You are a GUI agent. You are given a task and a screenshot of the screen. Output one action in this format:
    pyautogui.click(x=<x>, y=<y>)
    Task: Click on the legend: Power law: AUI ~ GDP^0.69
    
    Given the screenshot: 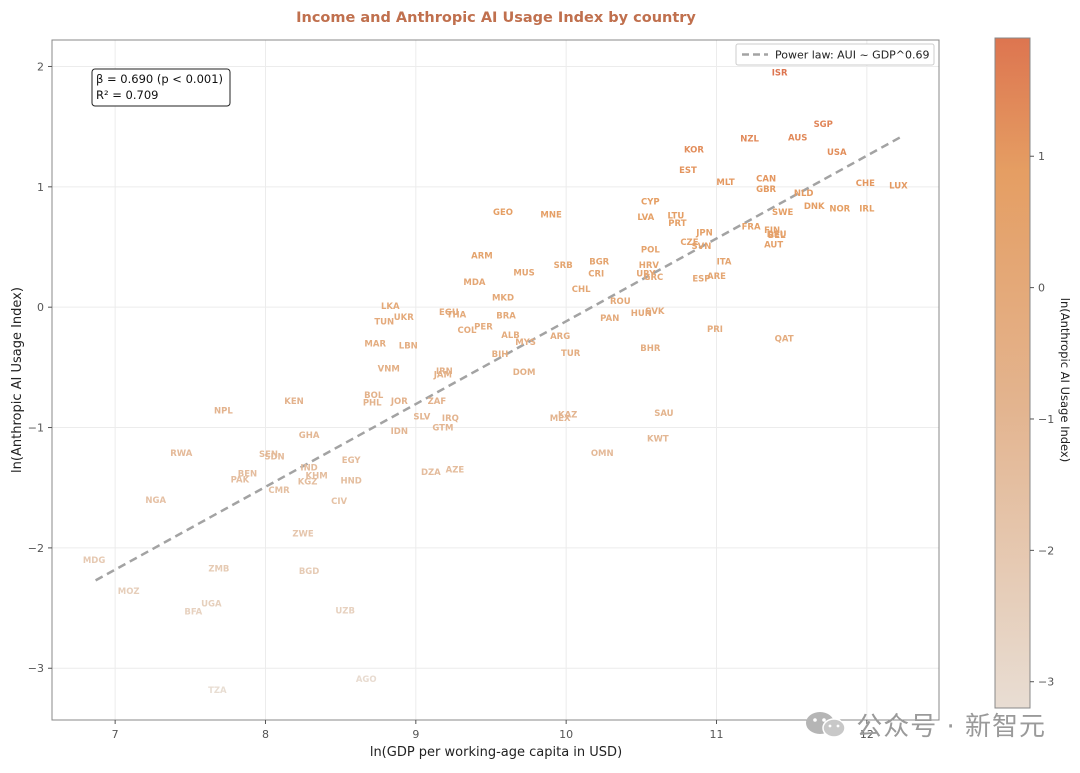 What is the action you would take?
    pyautogui.click(x=835, y=54)
    